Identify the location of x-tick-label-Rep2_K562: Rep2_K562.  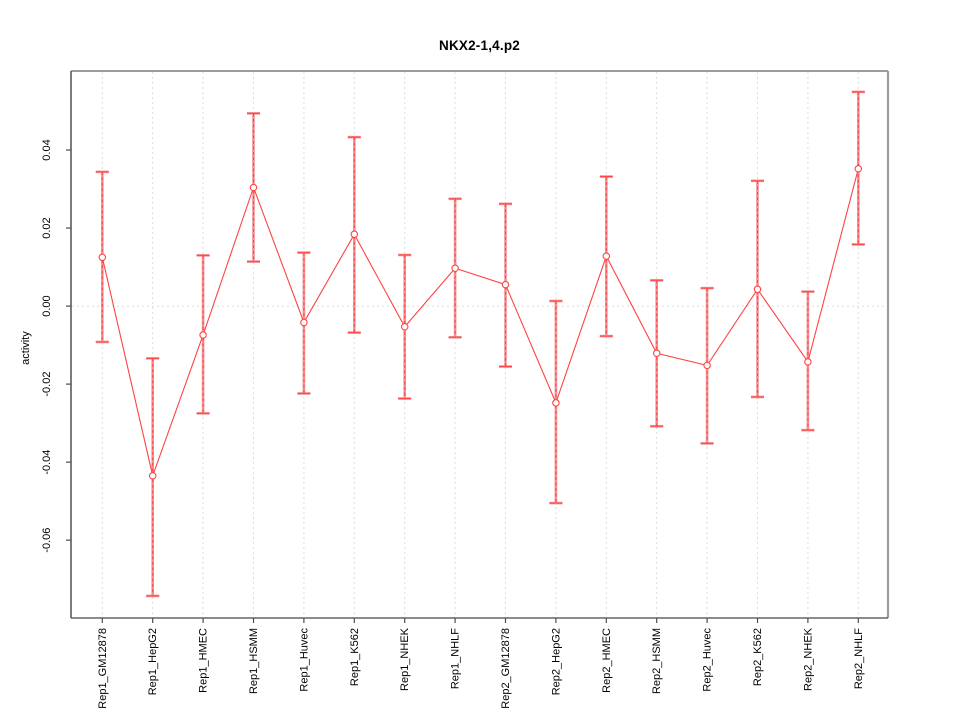
(758, 657).